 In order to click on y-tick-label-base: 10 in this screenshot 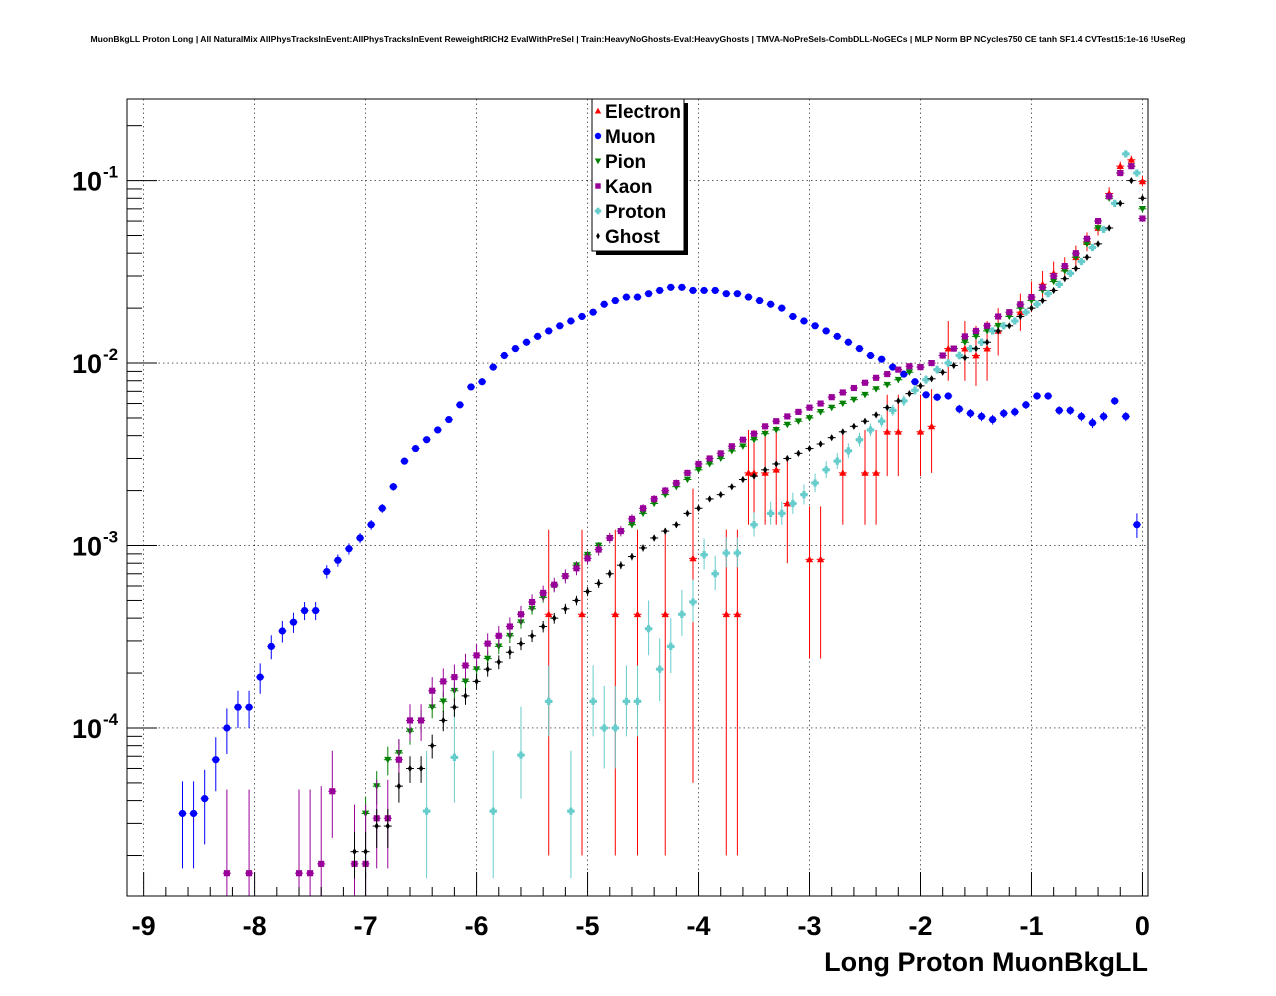, I will do `click(87, 547)`.